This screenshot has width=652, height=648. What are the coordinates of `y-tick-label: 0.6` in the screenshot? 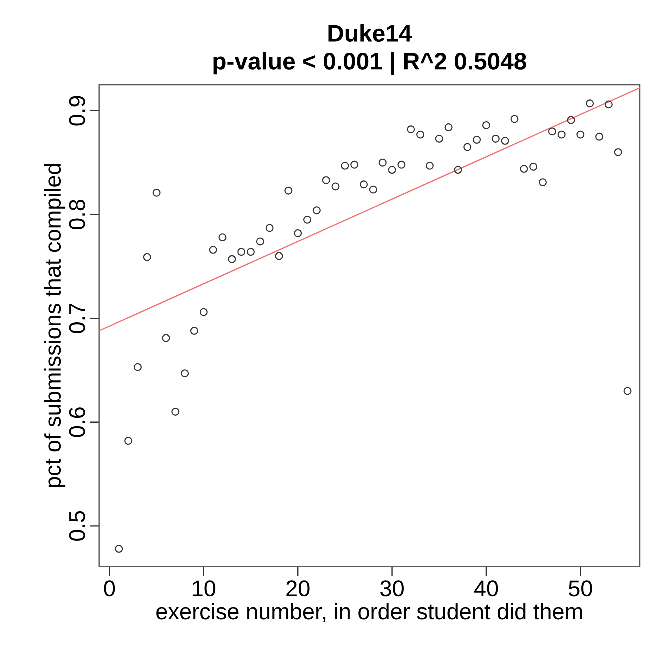 It's located at (77, 423).